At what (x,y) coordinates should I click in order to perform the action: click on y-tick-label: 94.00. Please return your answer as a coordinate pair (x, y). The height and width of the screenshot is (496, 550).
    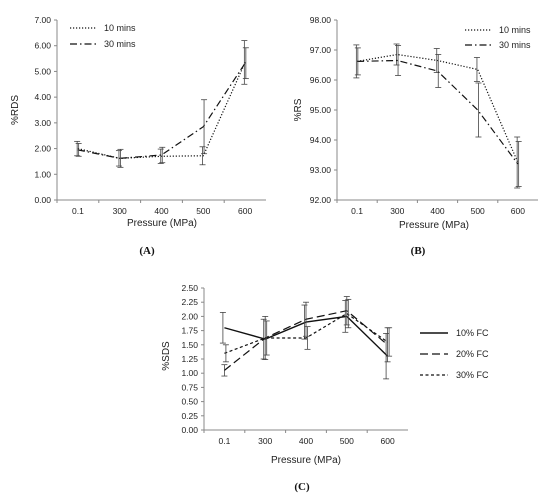
    Looking at the image, I should click on (321, 140).